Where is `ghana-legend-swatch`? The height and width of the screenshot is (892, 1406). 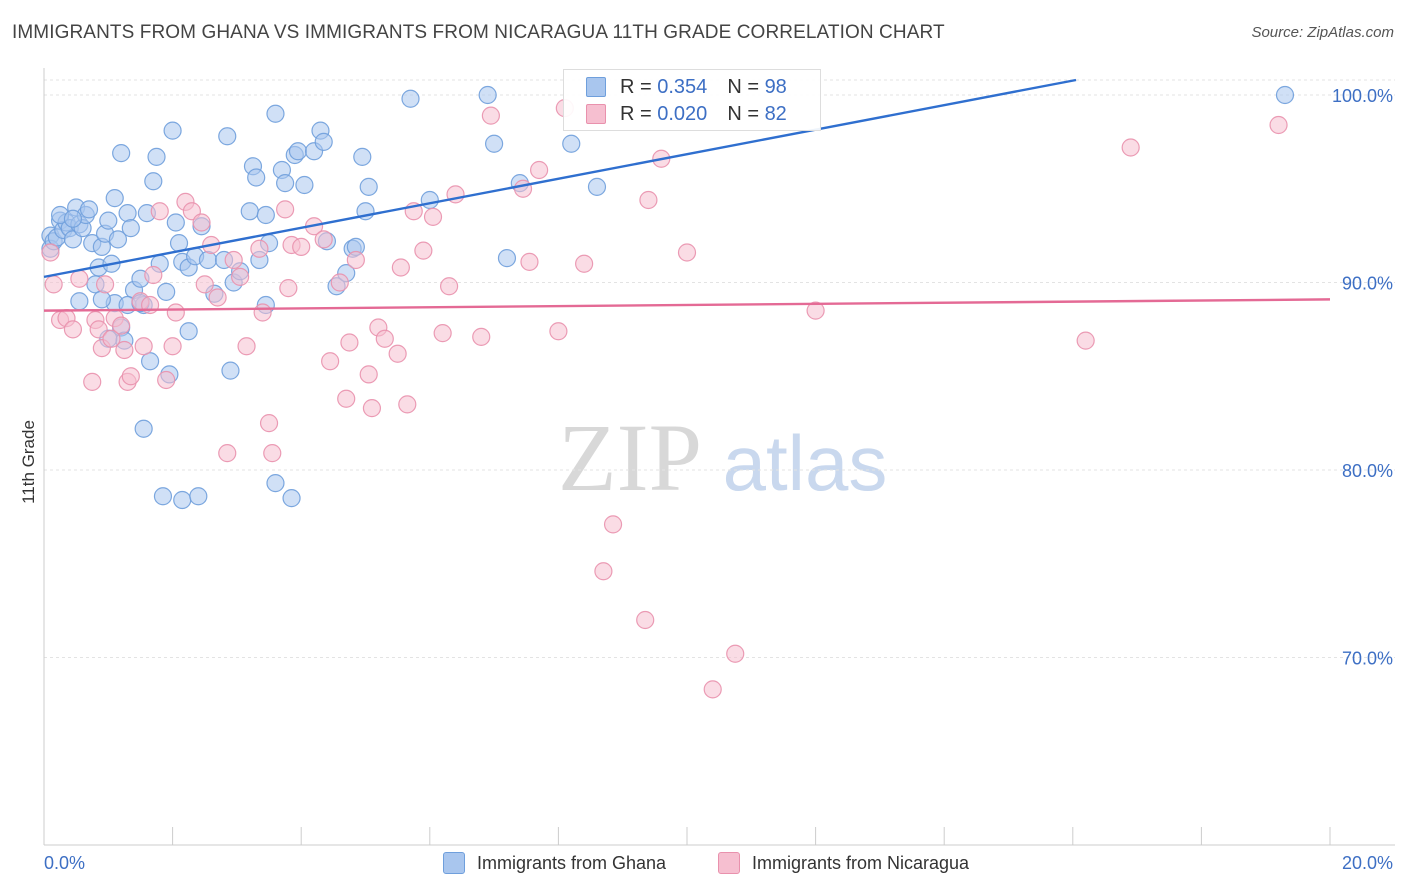 ghana-legend-swatch is located at coordinates (454, 863).